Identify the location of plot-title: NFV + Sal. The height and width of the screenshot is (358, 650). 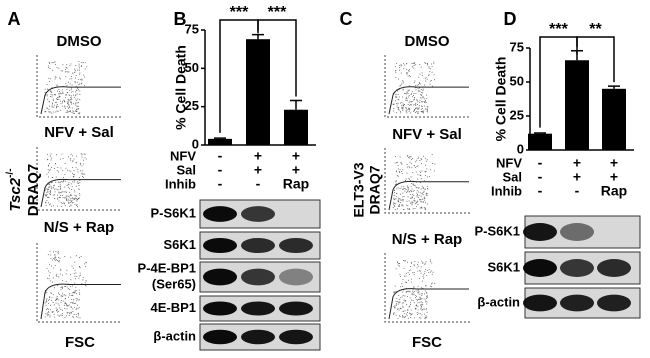
(427, 134).